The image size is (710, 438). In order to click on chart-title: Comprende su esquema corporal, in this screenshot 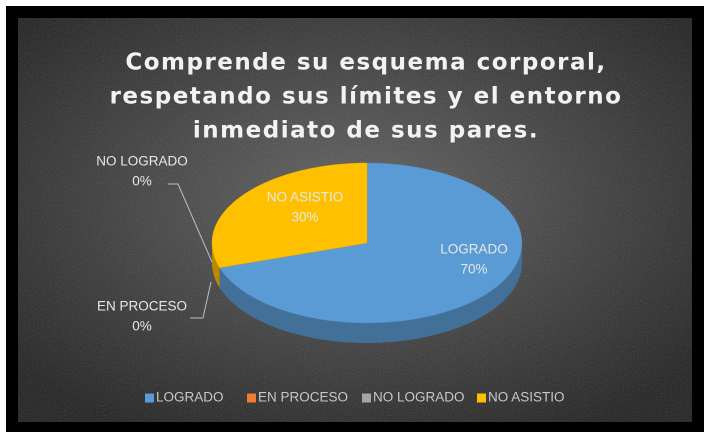, I will do `click(365, 63)`.